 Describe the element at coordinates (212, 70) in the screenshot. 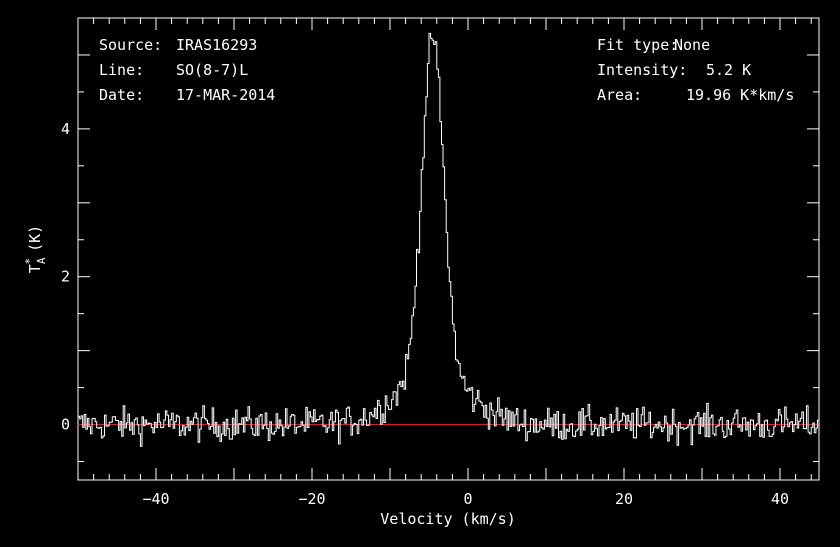

I see `line-value: SO(8-7)L` at that location.